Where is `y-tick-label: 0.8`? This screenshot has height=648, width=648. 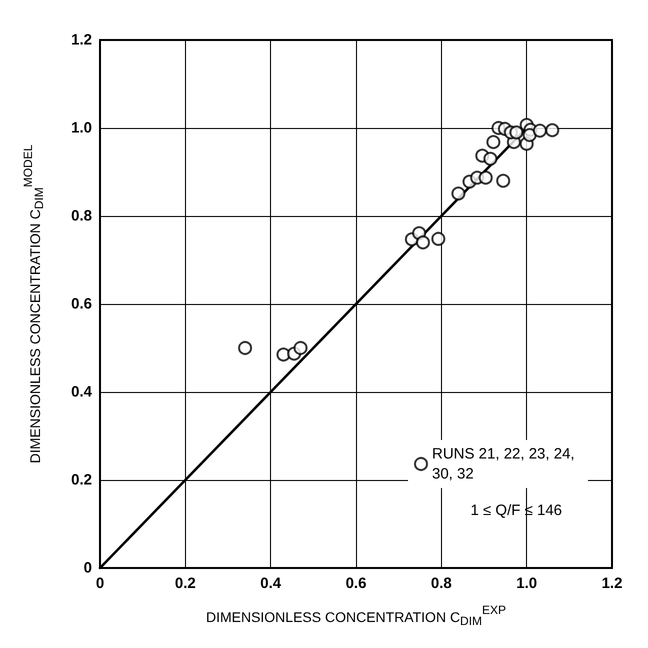
y-tick-label: 0.8 is located at coordinates (81, 216).